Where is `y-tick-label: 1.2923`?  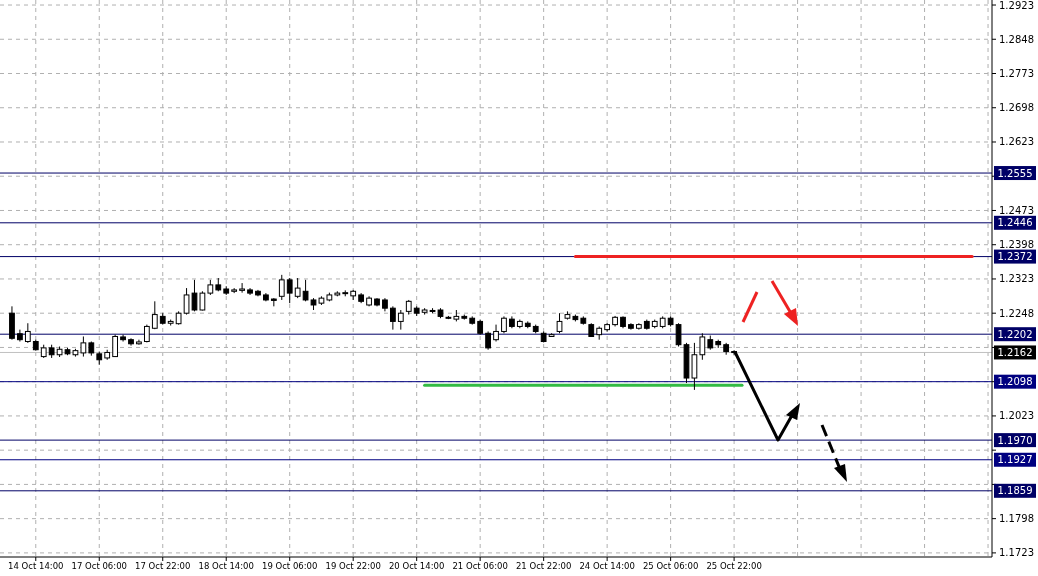 y-tick-label: 1.2923 is located at coordinates (1016, 5).